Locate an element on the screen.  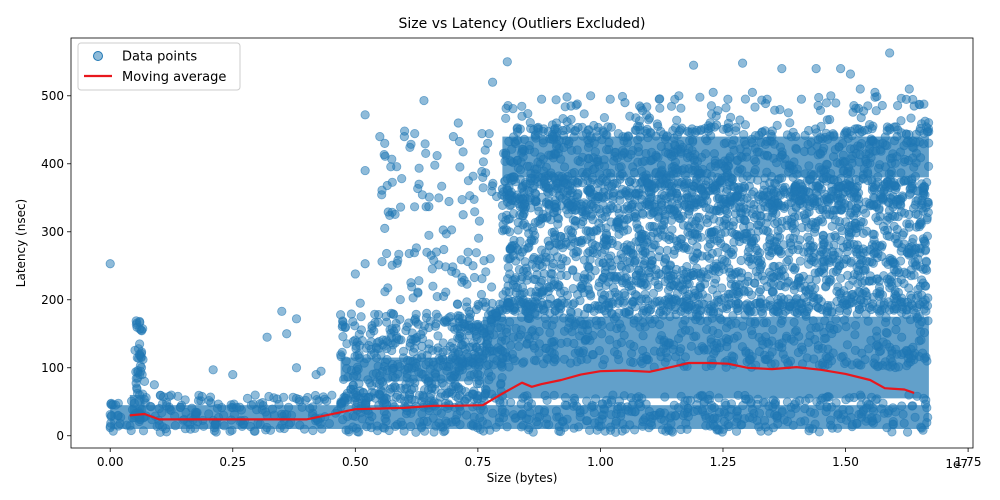
legend-marker-data-points is located at coordinates (98, 56).